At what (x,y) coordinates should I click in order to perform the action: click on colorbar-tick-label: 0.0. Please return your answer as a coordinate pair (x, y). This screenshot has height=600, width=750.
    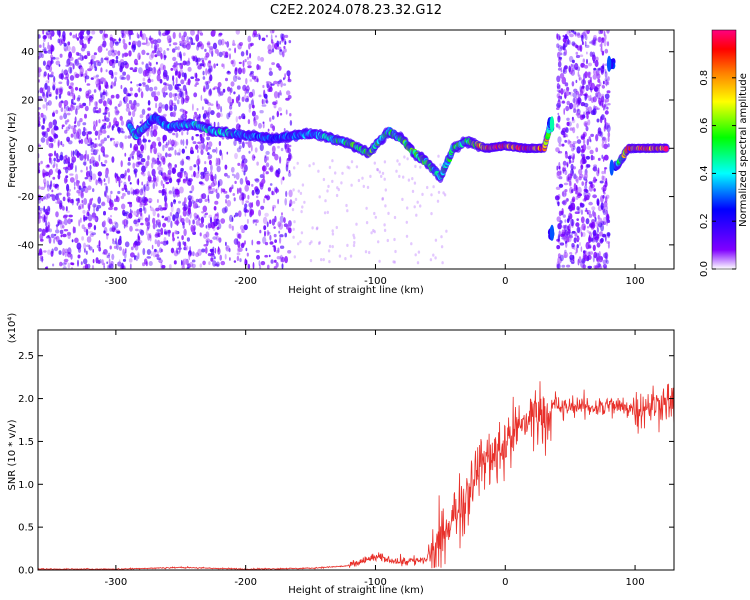
    Looking at the image, I should click on (704, 269).